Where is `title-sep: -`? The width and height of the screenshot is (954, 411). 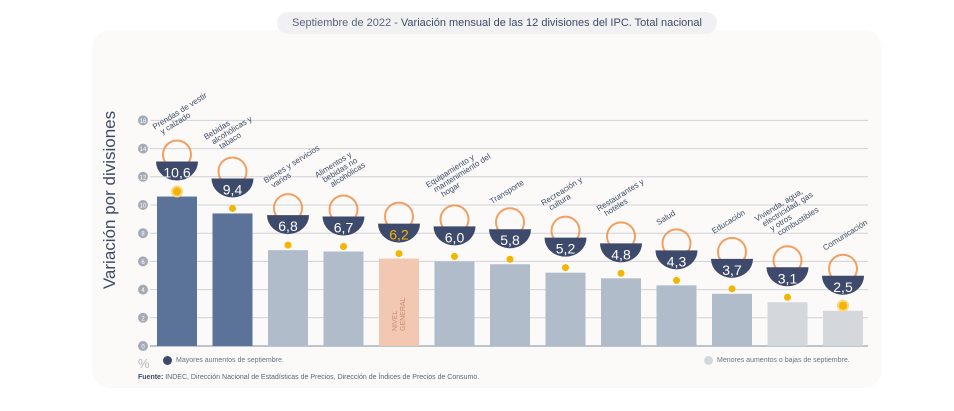 title-sep: - is located at coordinates (396, 23).